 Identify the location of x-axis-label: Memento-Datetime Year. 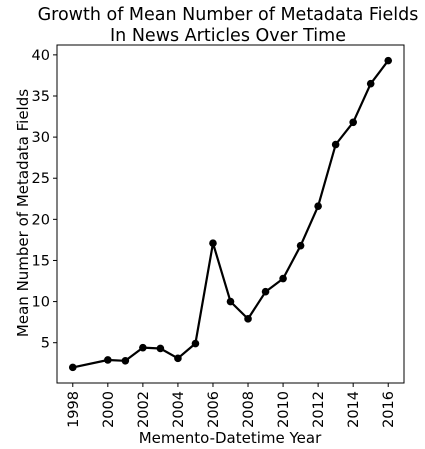
(230, 438).